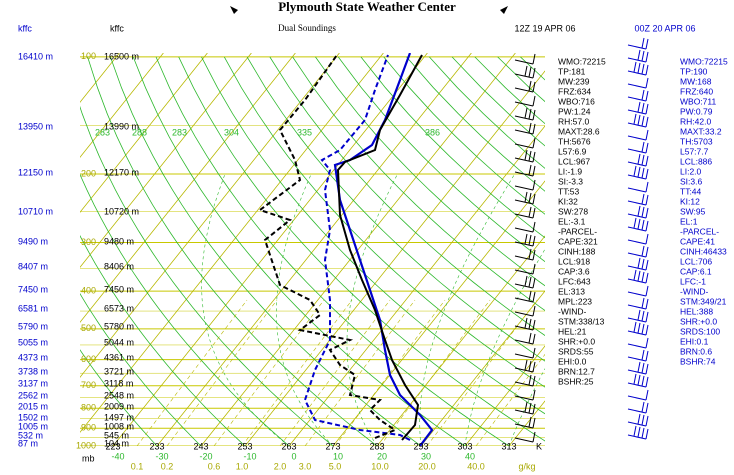 This screenshot has height=475, width=734. Describe the element at coordinates (694, 341) in the screenshot. I see `index-right: EHI:0.1` at that location.